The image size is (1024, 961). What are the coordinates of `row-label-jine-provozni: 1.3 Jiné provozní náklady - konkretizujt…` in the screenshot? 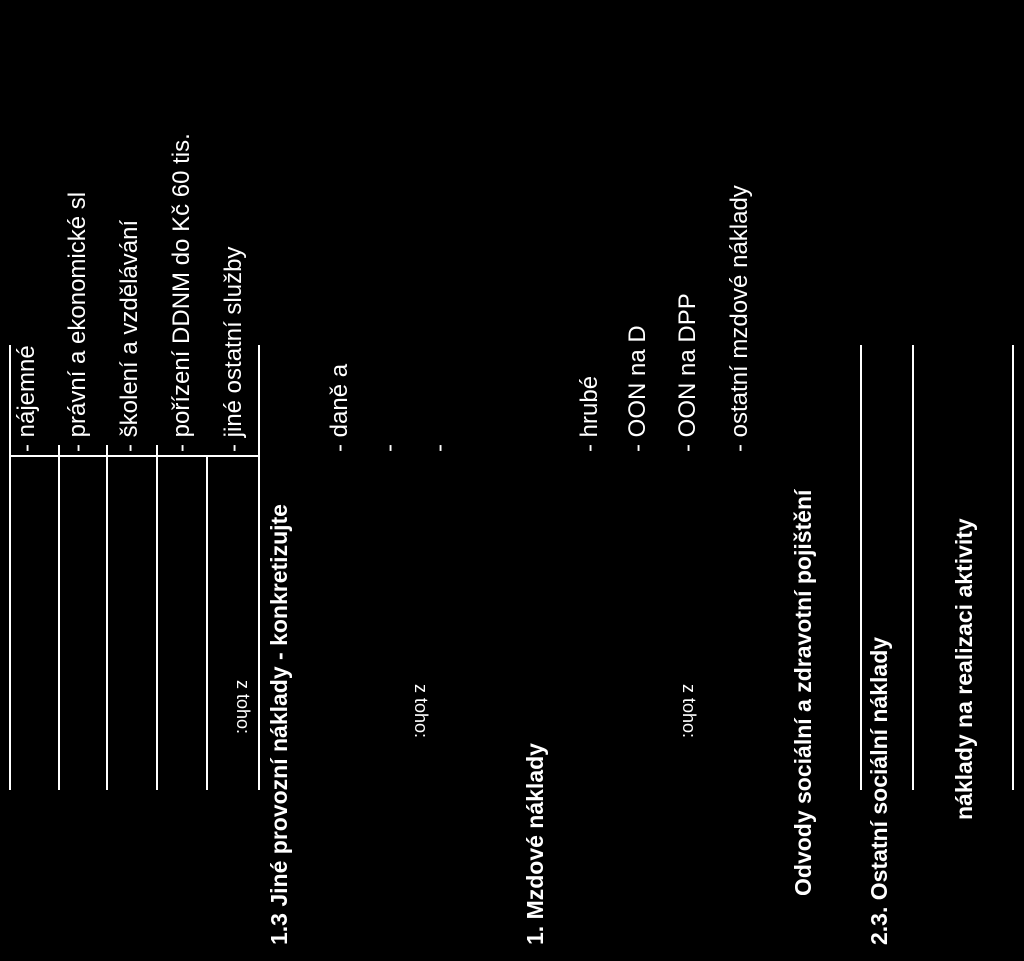 It's located at (279, 724).